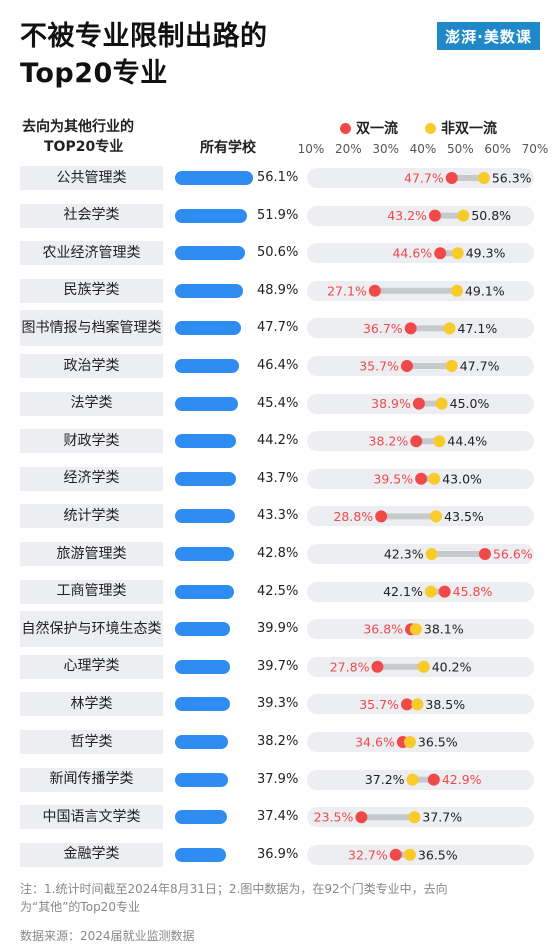  I want to click on all-schools-value: 36.9%, so click(278, 854).